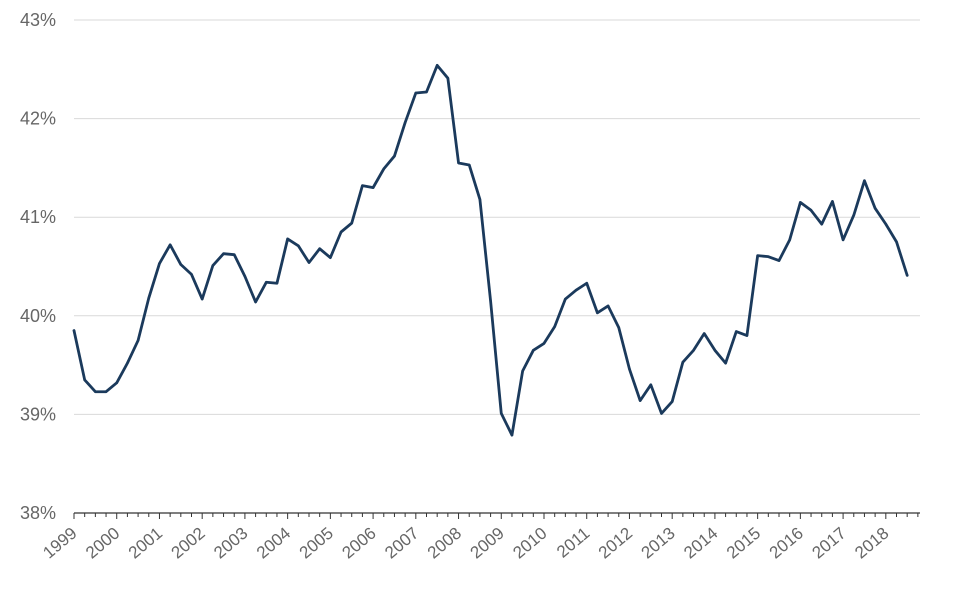 The image size is (960, 600). What do you see at coordinates (38, 513) in the screenshot?
I see `y-tick-label: 38%` at bounding box center [38, 513].